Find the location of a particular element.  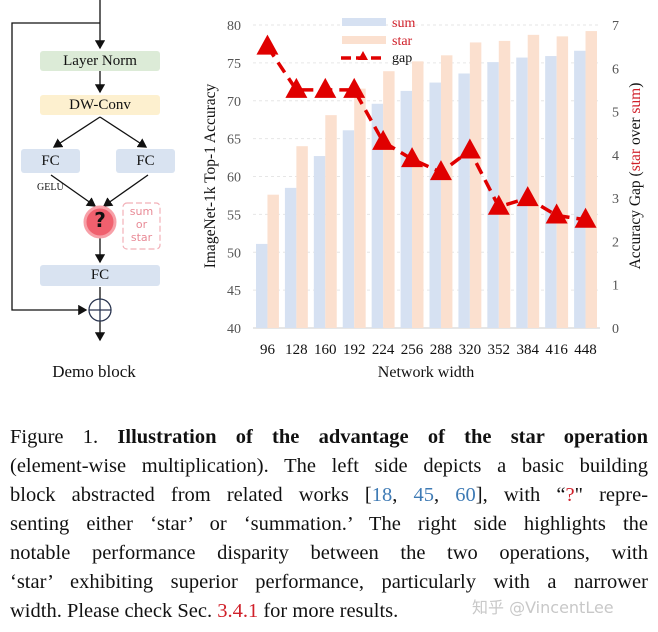

x-tick-label: 192 is located at coordinates (354, 350).